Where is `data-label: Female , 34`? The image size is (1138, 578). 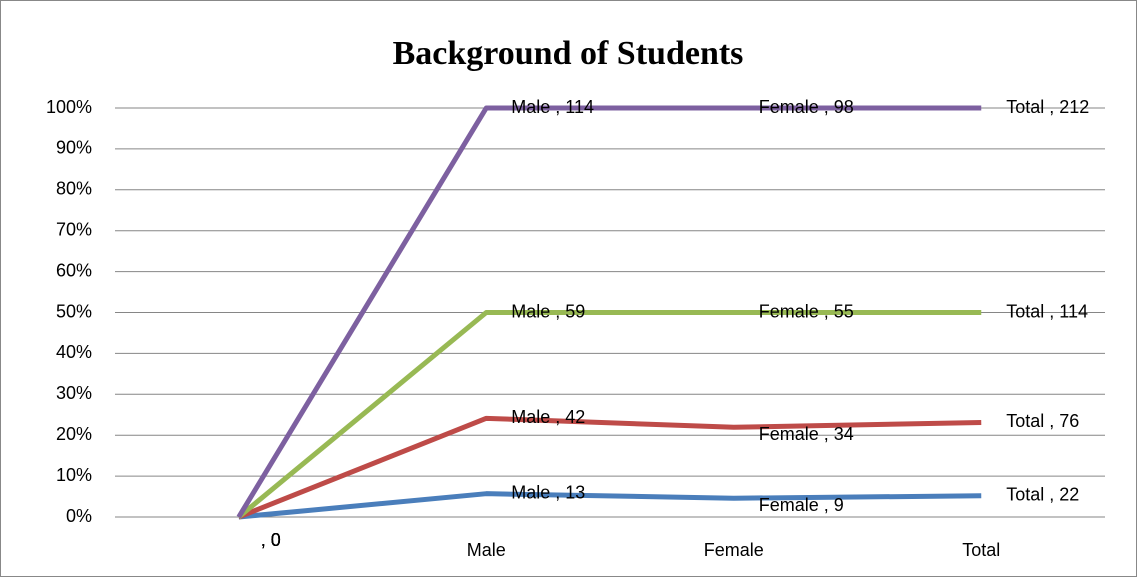
data-label: Female , 34 is located at coordinates (806, 434).